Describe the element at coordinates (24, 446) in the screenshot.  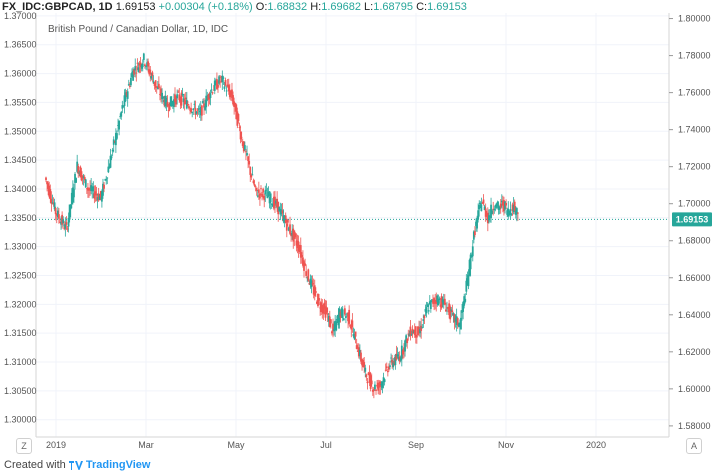
I see `zoom-button: Z` at that location.